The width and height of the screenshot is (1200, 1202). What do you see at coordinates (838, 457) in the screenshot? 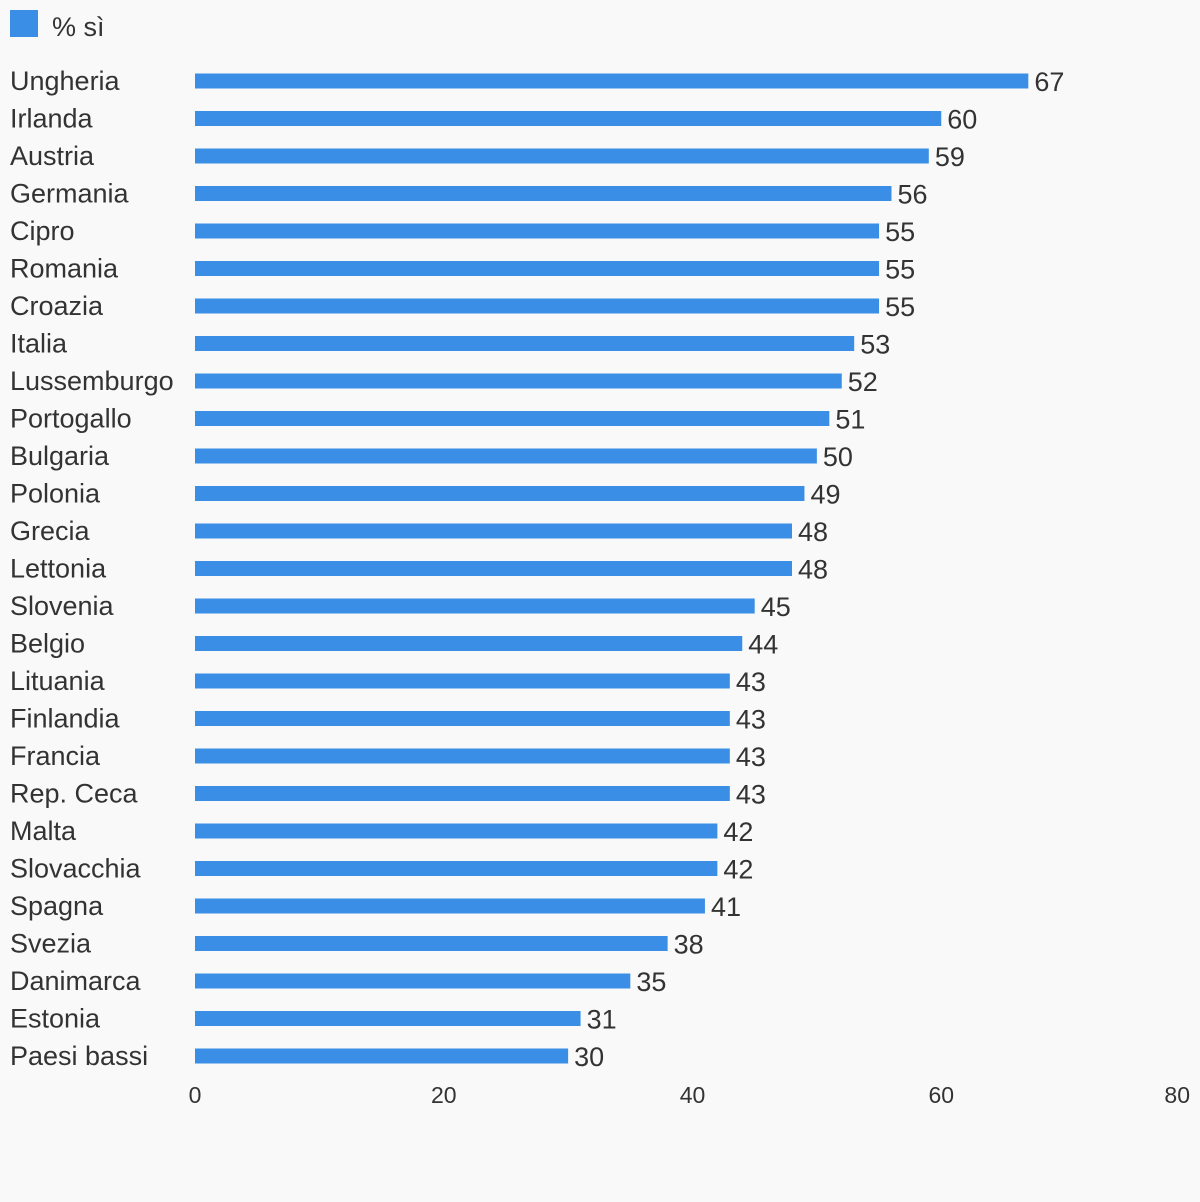
I see `value-label: 50` at bounding box center [838, 457].